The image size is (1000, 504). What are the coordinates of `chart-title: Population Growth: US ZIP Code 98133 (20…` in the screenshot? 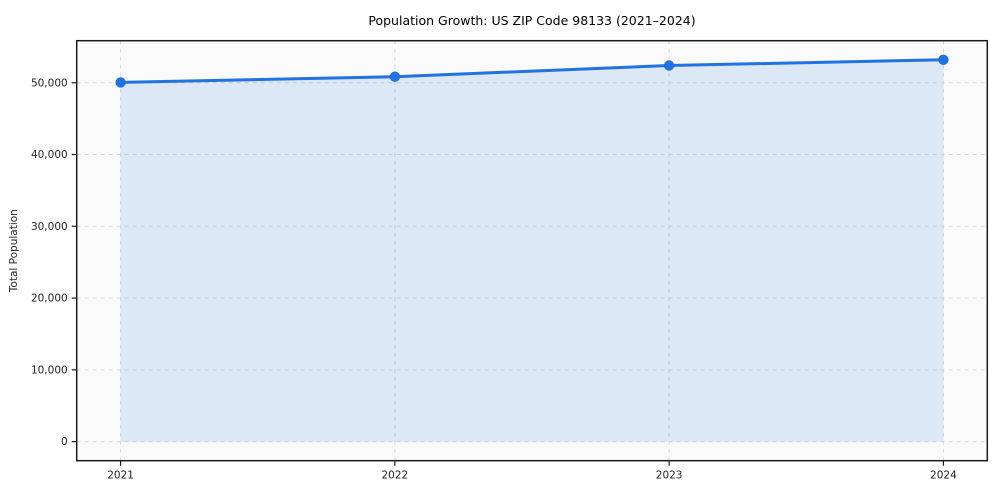 It's located at (531, 20).